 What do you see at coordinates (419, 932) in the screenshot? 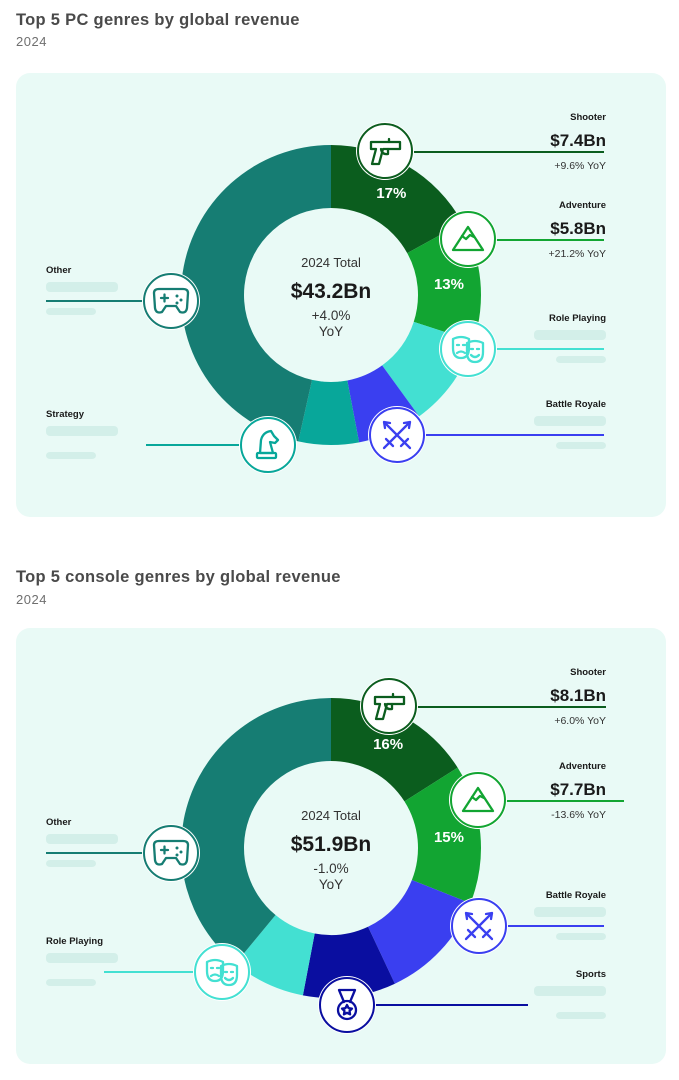
I see `slice-battle-royale` at bounding box center [419, 932].